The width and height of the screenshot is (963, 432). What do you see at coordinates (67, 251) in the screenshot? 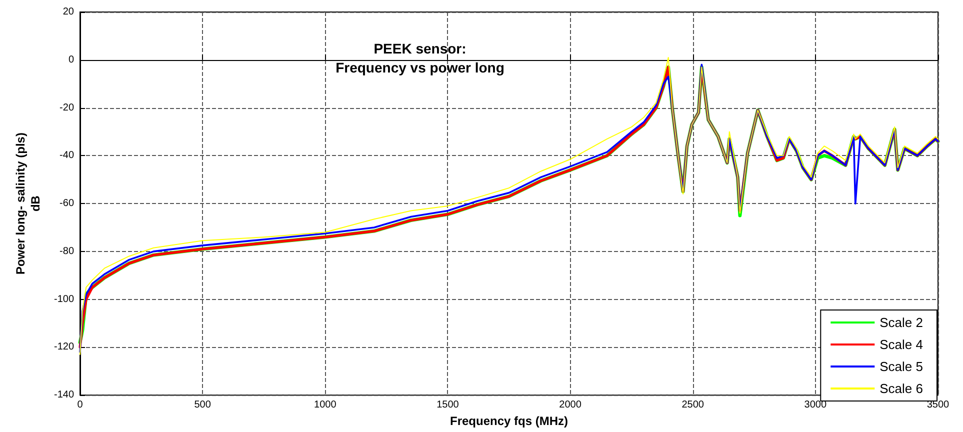
I see `y-tick-label: -80` at bounding box center [67, 251].